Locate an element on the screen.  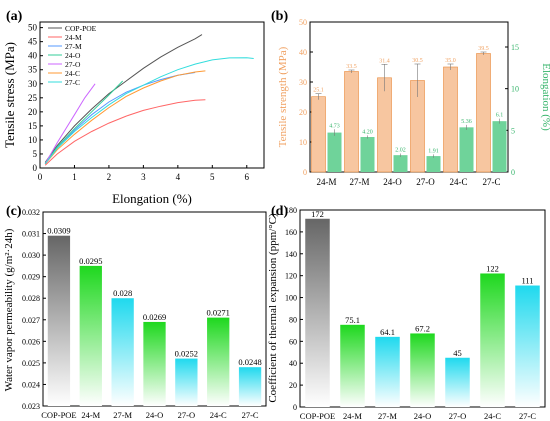
panel-d-ytick-label: 100 is located at coordinates (291, 298).